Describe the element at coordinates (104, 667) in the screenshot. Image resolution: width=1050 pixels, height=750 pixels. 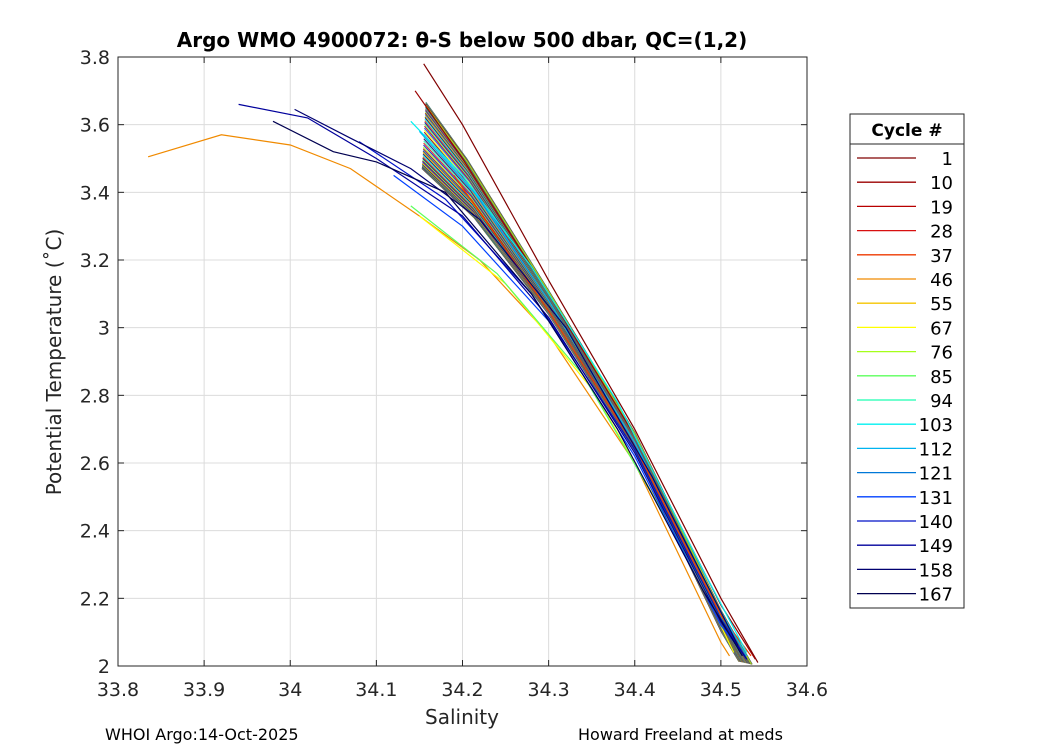
I see `y-tick-label: 2` at that location.